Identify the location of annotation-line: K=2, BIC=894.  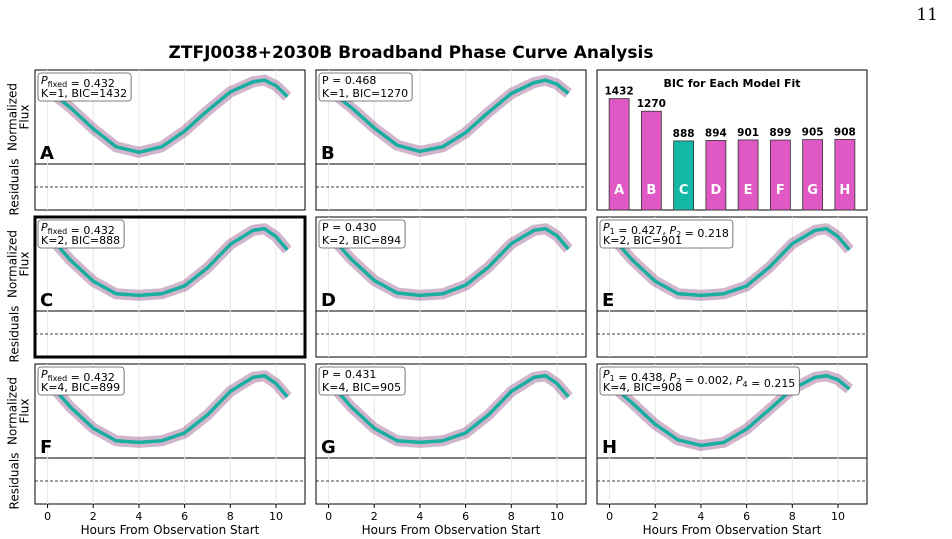
(361, 240).